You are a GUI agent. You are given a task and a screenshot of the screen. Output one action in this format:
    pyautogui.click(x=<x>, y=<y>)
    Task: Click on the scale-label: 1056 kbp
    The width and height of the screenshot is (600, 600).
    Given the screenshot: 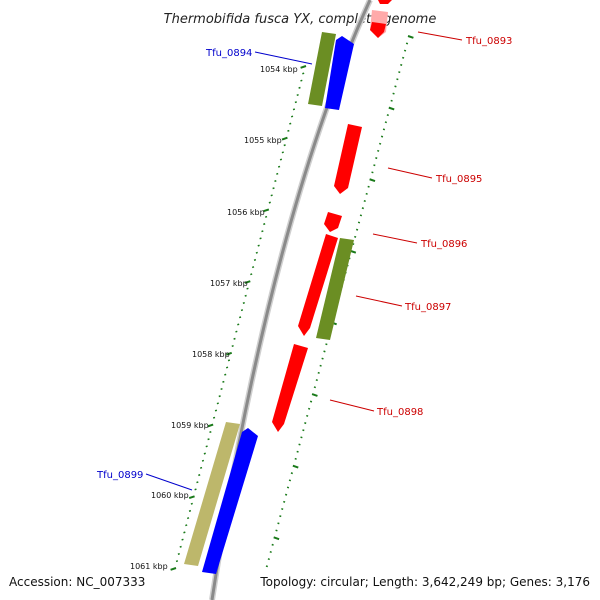 What is the action you would take?
    pyautogui.click(x=246, y=212)
    